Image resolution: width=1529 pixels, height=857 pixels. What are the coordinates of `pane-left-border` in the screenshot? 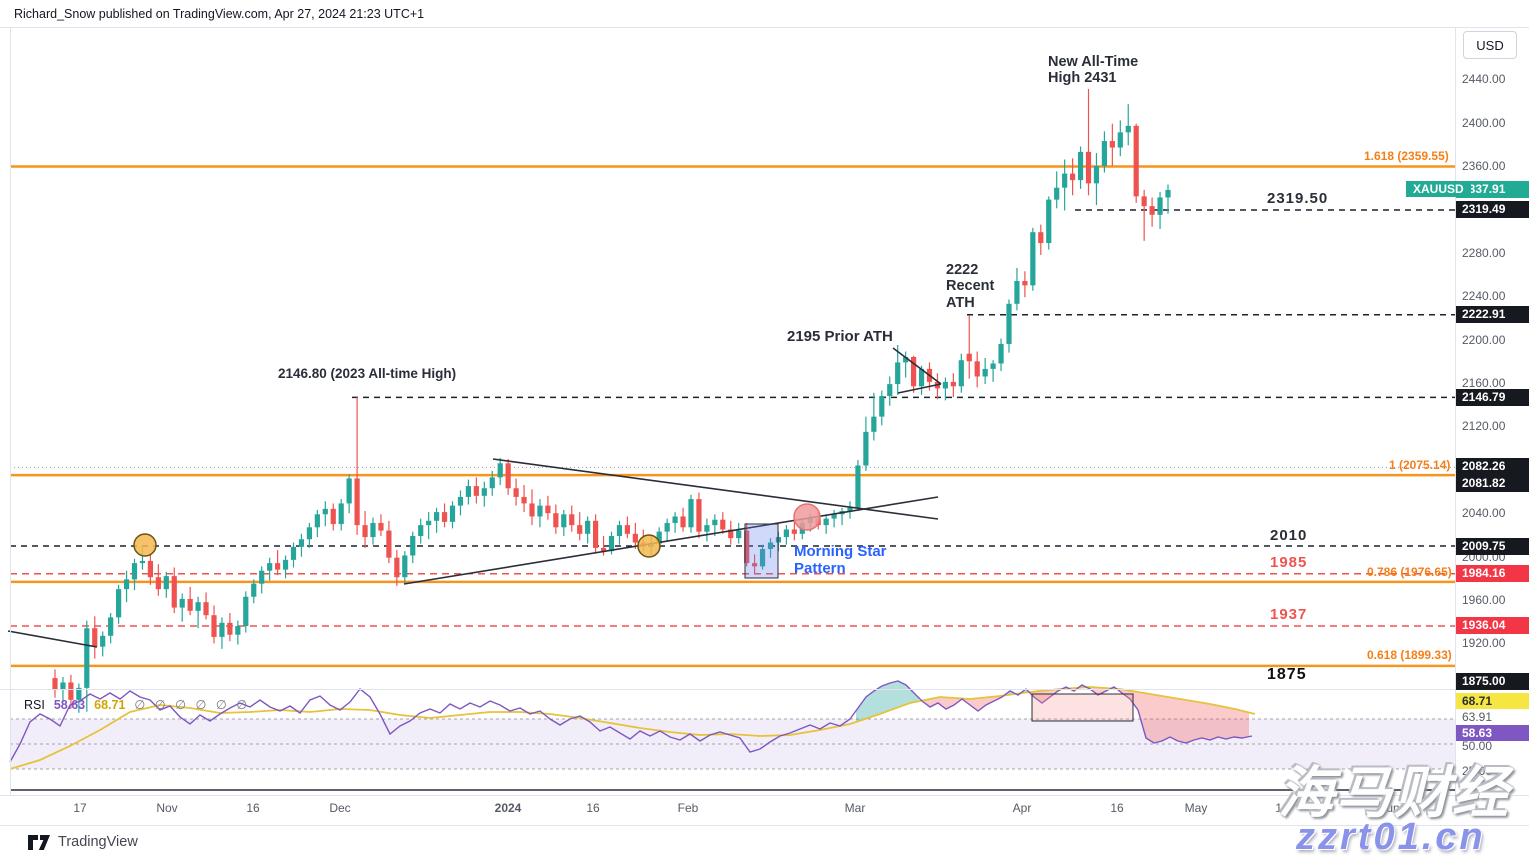 It's located at (10, 411).